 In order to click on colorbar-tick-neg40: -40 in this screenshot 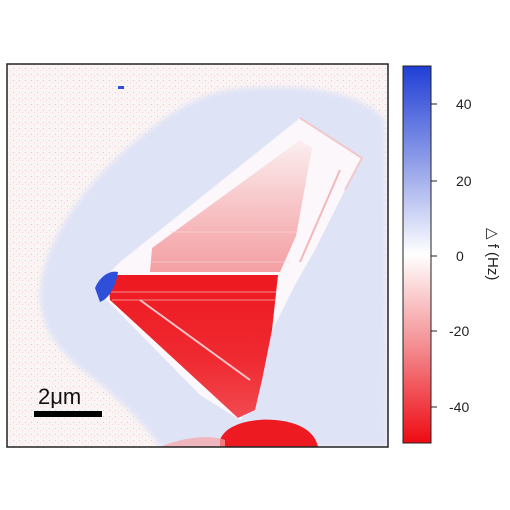, I will do `click(459, 407)`.